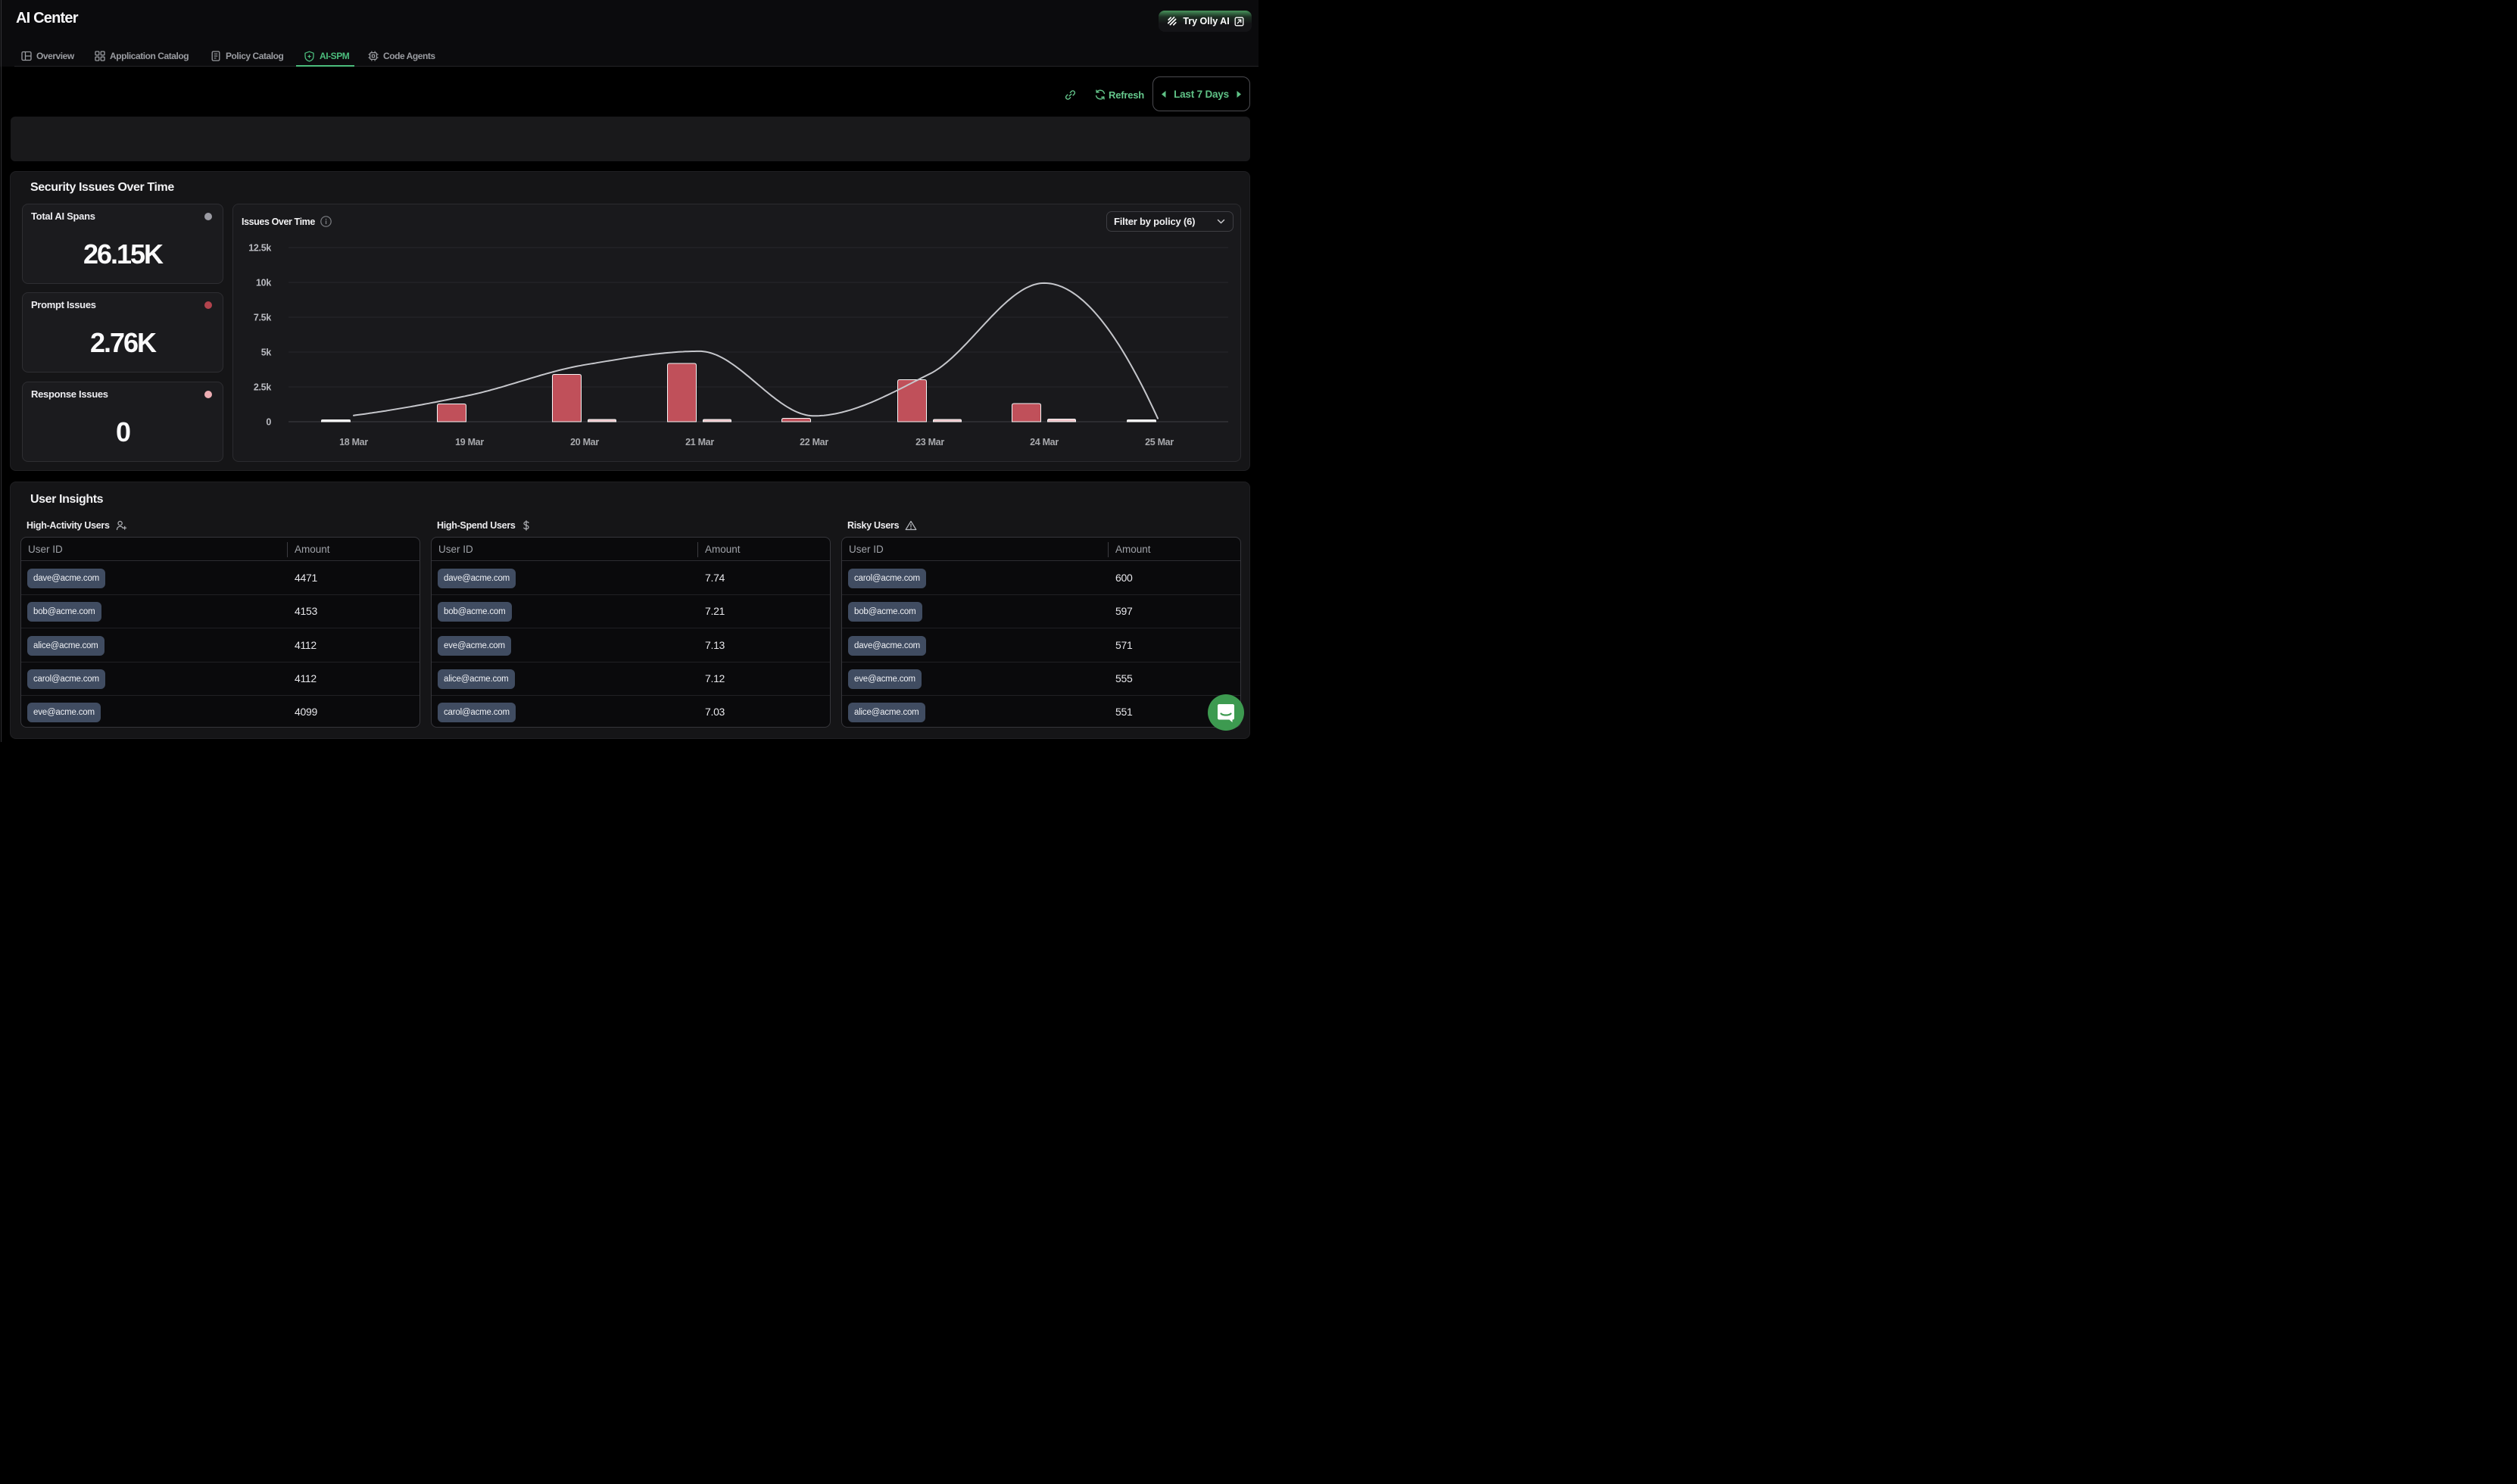  What do you see at coordinates (929, 442) in the screenshot?
I see `svg-text: 23 Mar` at bounding box center [929, 442].